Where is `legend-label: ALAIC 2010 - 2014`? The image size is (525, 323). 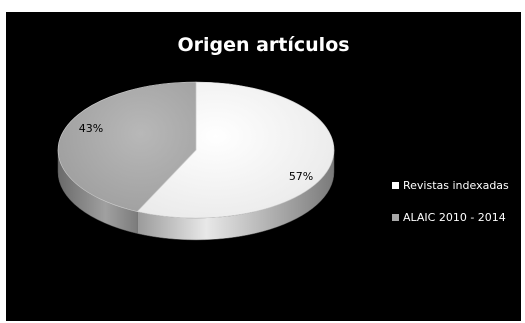 legend-label: ALAIC 2010 - 2014 is located at coordinates (454, 217).